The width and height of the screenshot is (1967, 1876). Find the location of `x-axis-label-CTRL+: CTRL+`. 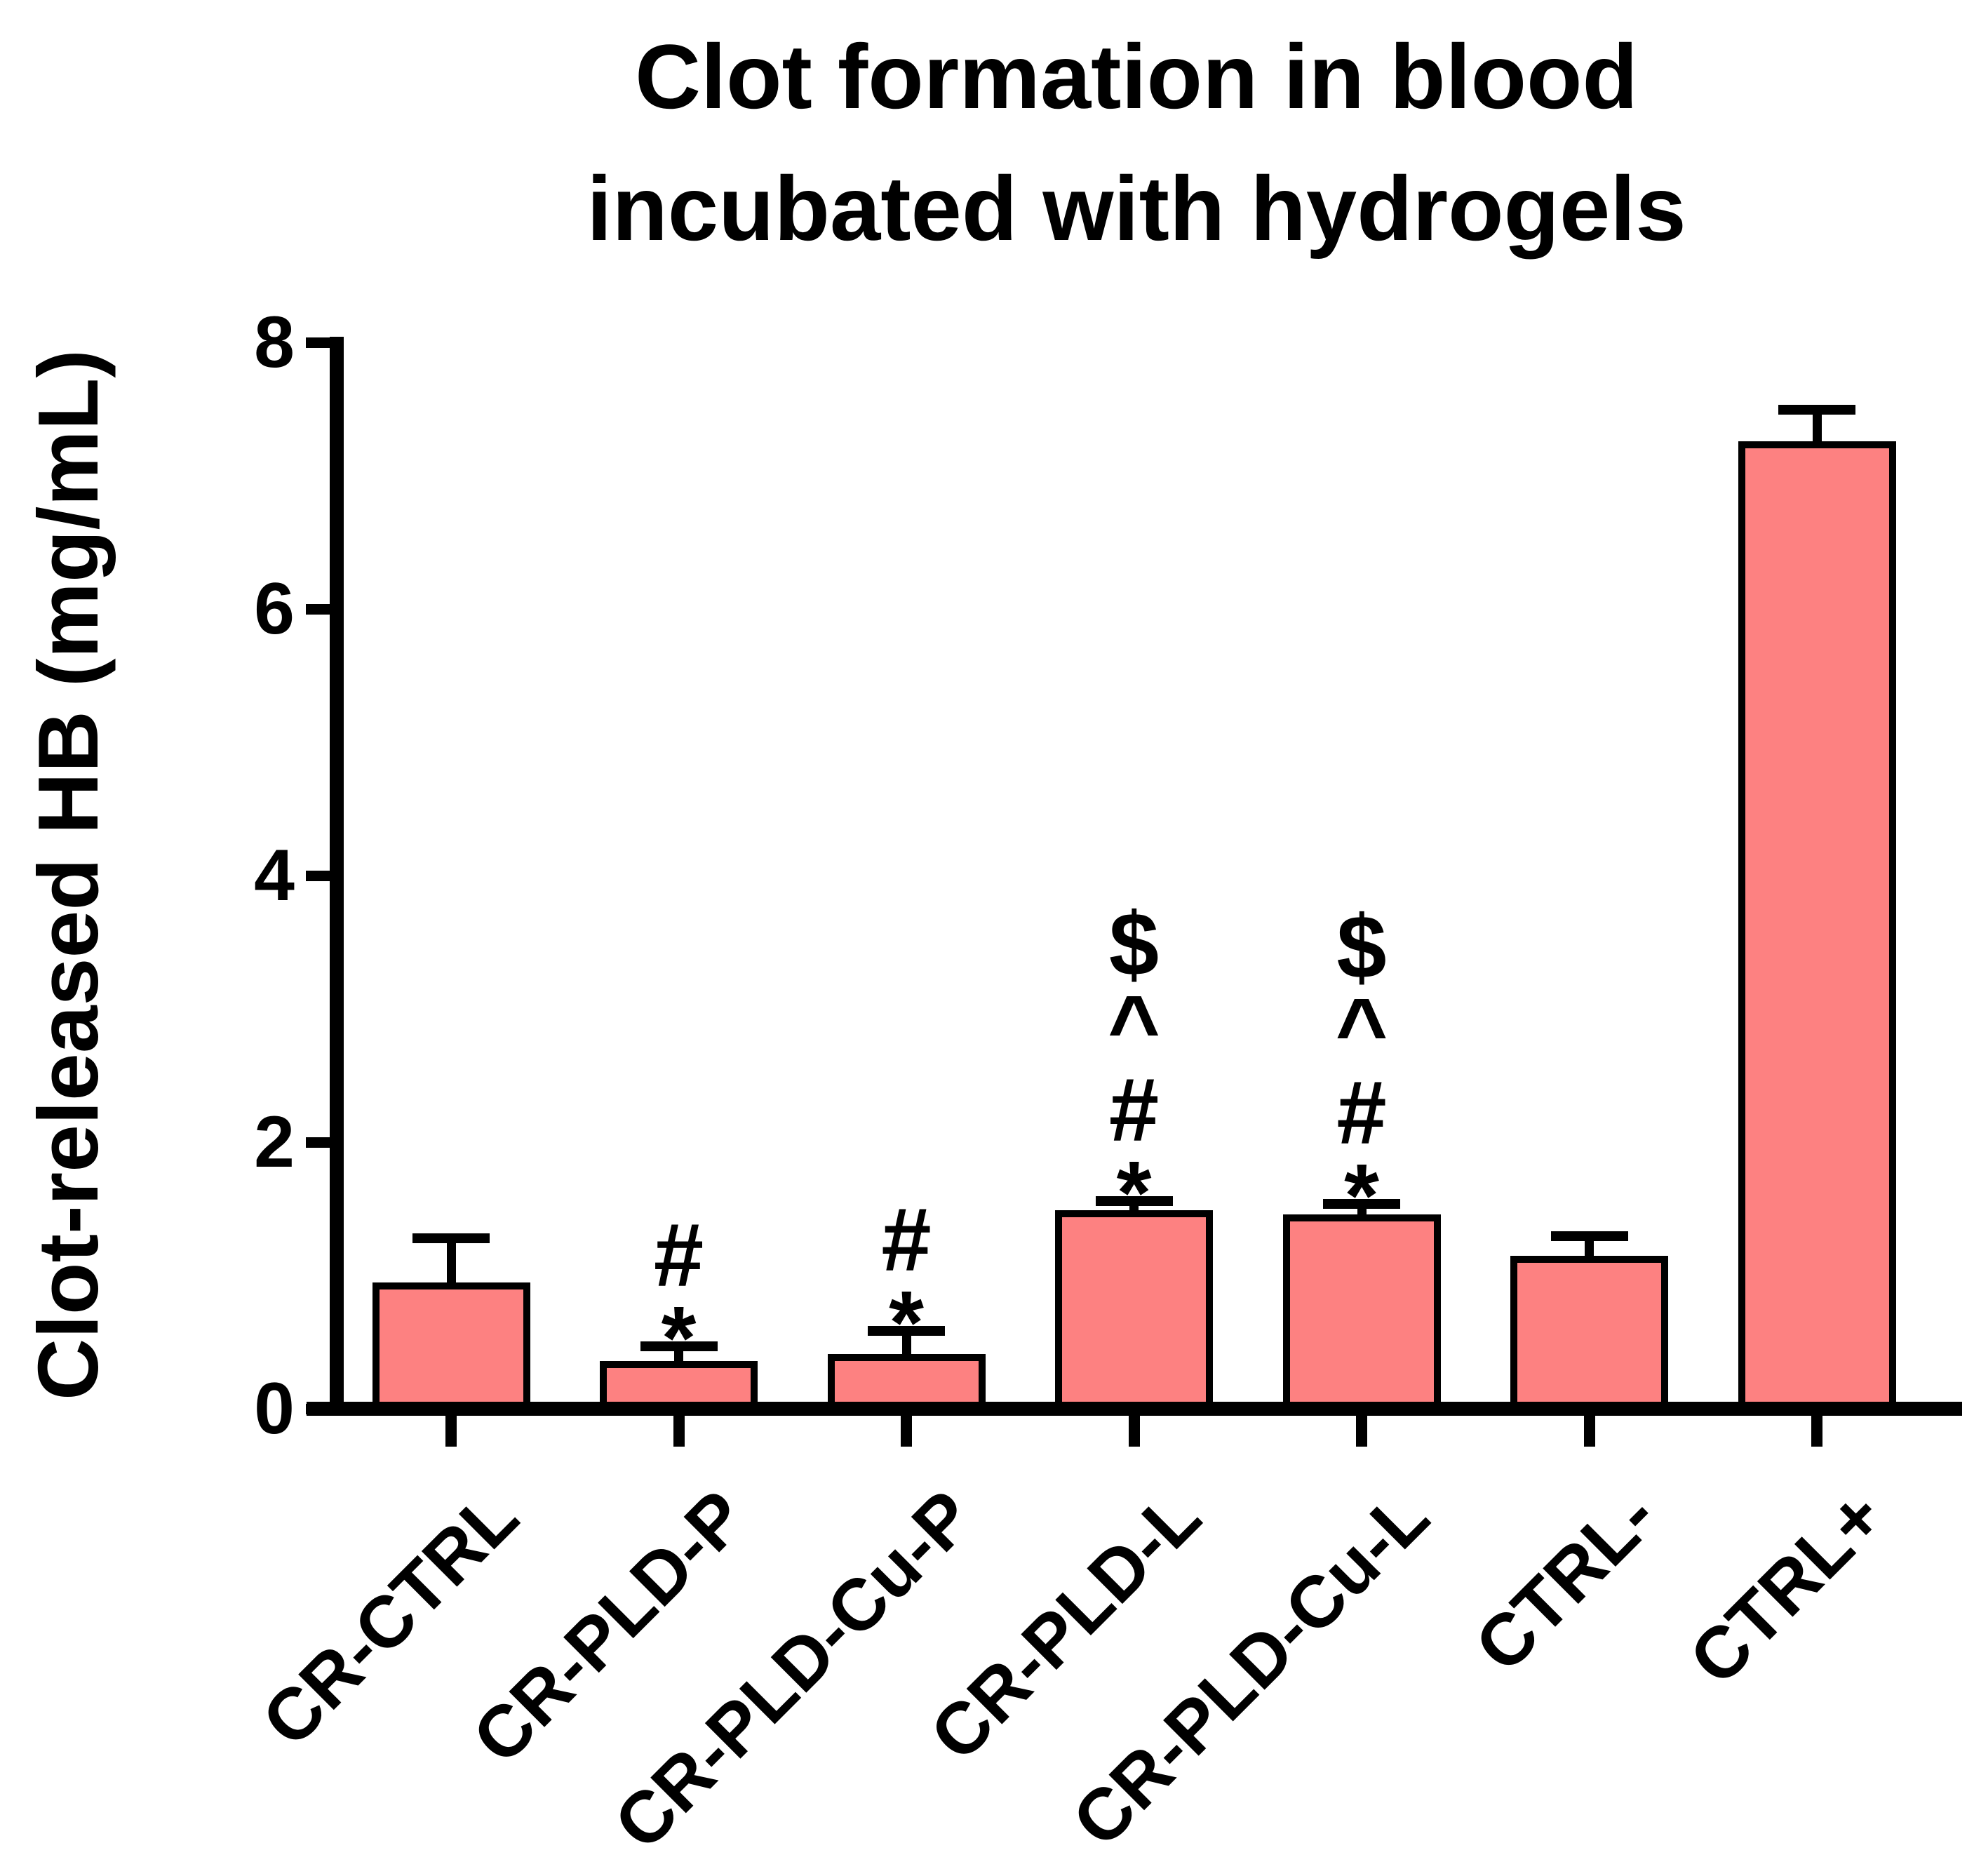

x-axis-label-CTRL+: CTRL+ is located at coordinates (1787, 1588).